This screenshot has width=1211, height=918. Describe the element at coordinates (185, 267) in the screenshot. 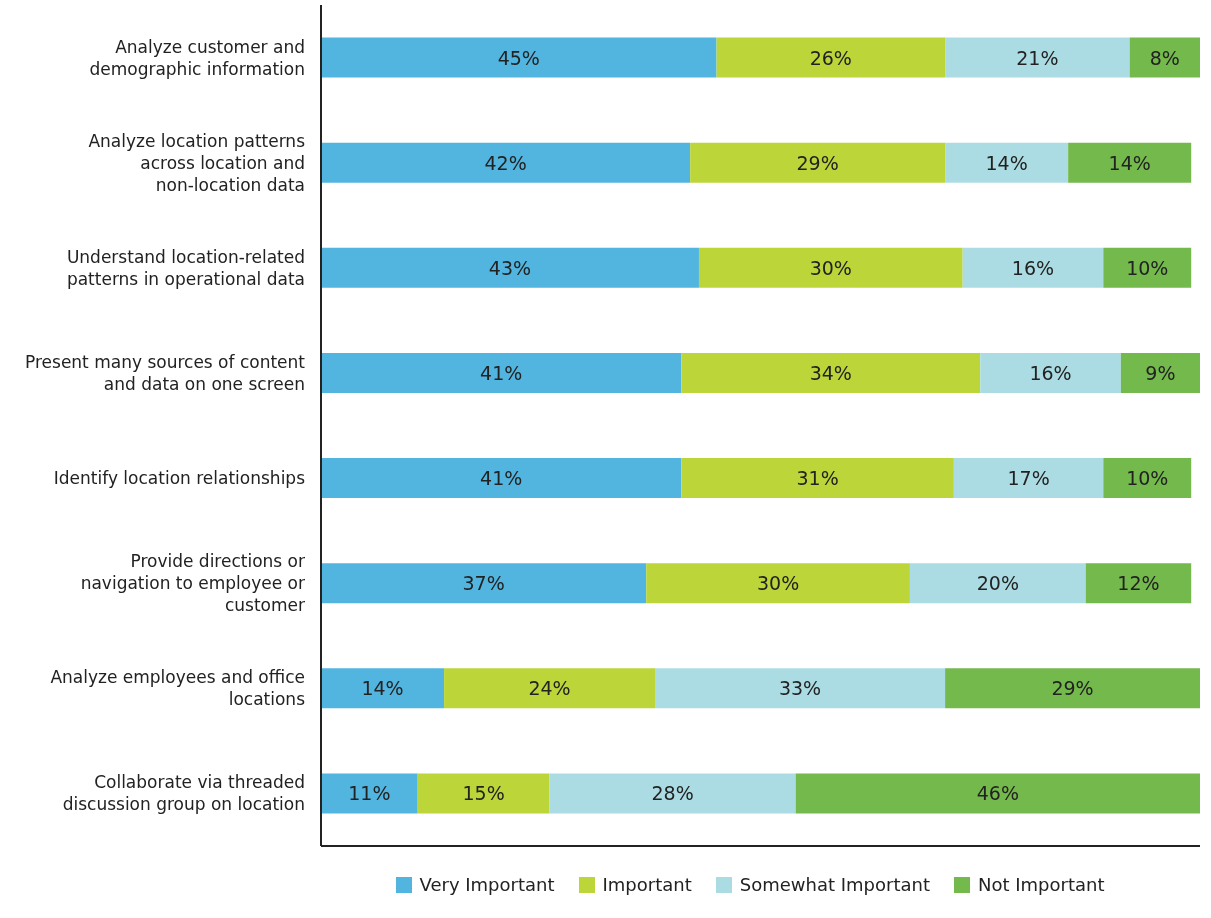

I see `y-tick-label: Understand location-related patterns in operational data` at that location.